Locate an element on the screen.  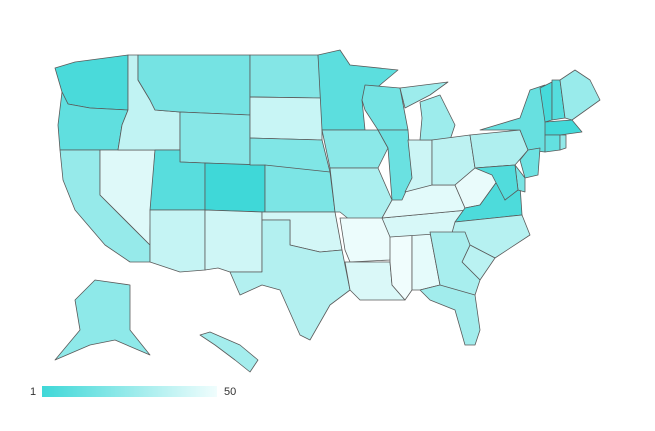
legend-max-label: 50 is located at coordinates (230, 392).